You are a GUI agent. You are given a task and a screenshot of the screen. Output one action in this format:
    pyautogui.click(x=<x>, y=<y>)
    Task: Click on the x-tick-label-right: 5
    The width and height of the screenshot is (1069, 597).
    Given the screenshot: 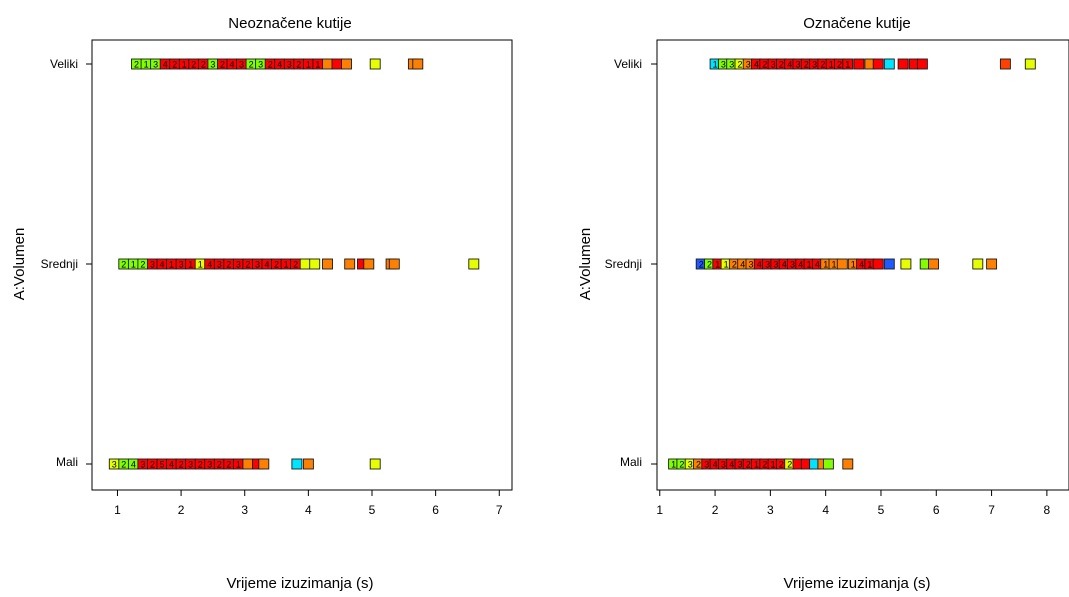 What is the action you would take?
    pyautogui.click(x=881, y=510)
    